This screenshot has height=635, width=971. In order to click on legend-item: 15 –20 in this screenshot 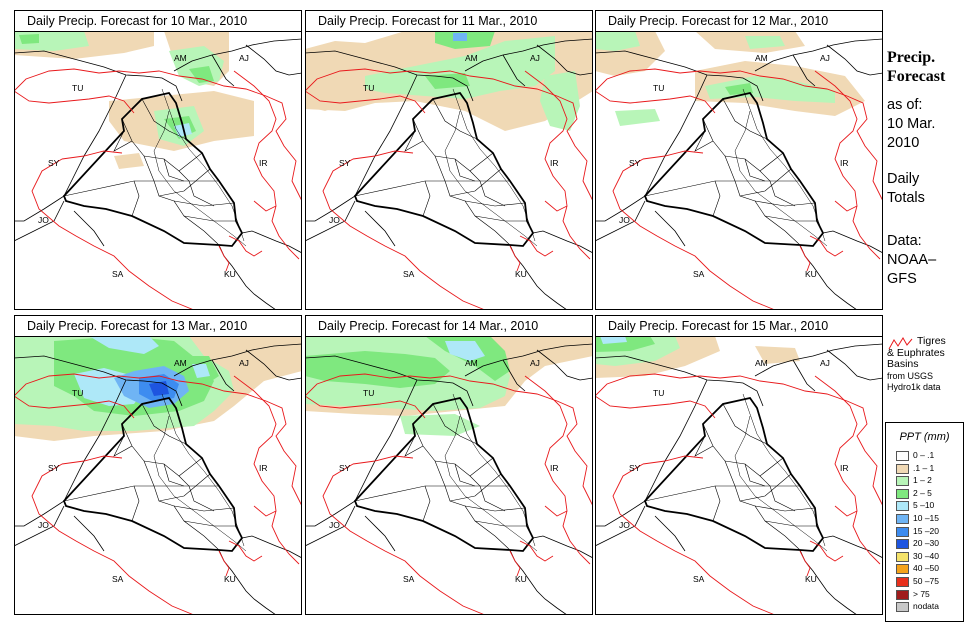, I will do `click(927, 532)`.